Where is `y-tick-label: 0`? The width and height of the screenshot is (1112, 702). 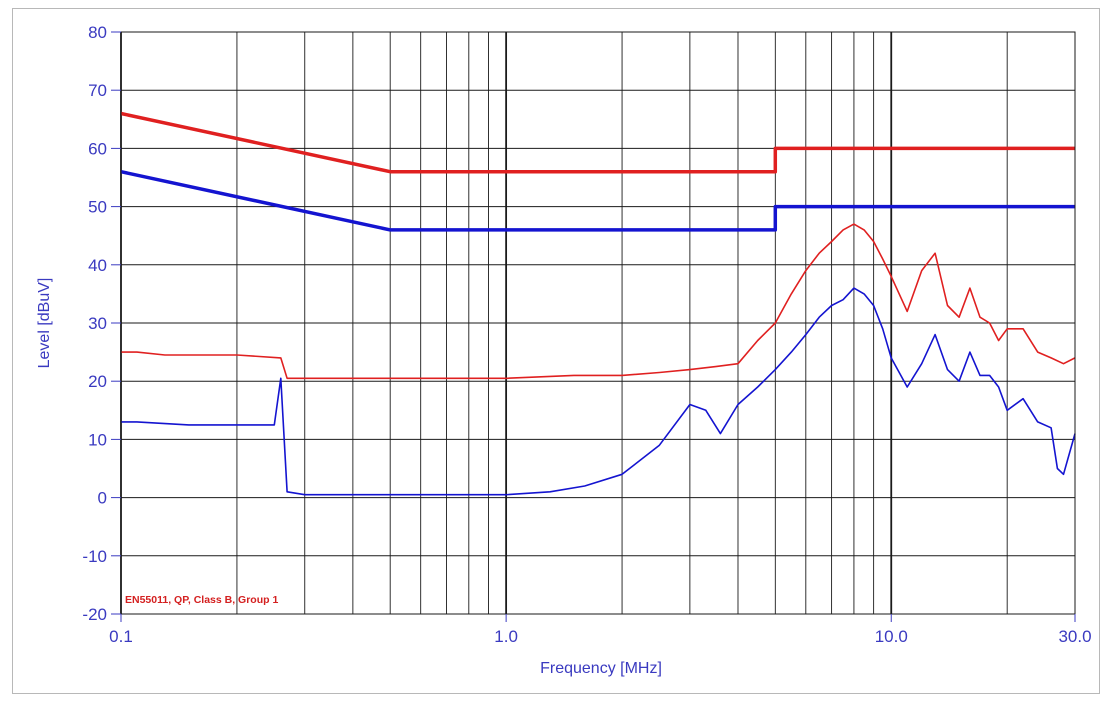 y-tick-label: 0 is located at coordinates (102, 498).